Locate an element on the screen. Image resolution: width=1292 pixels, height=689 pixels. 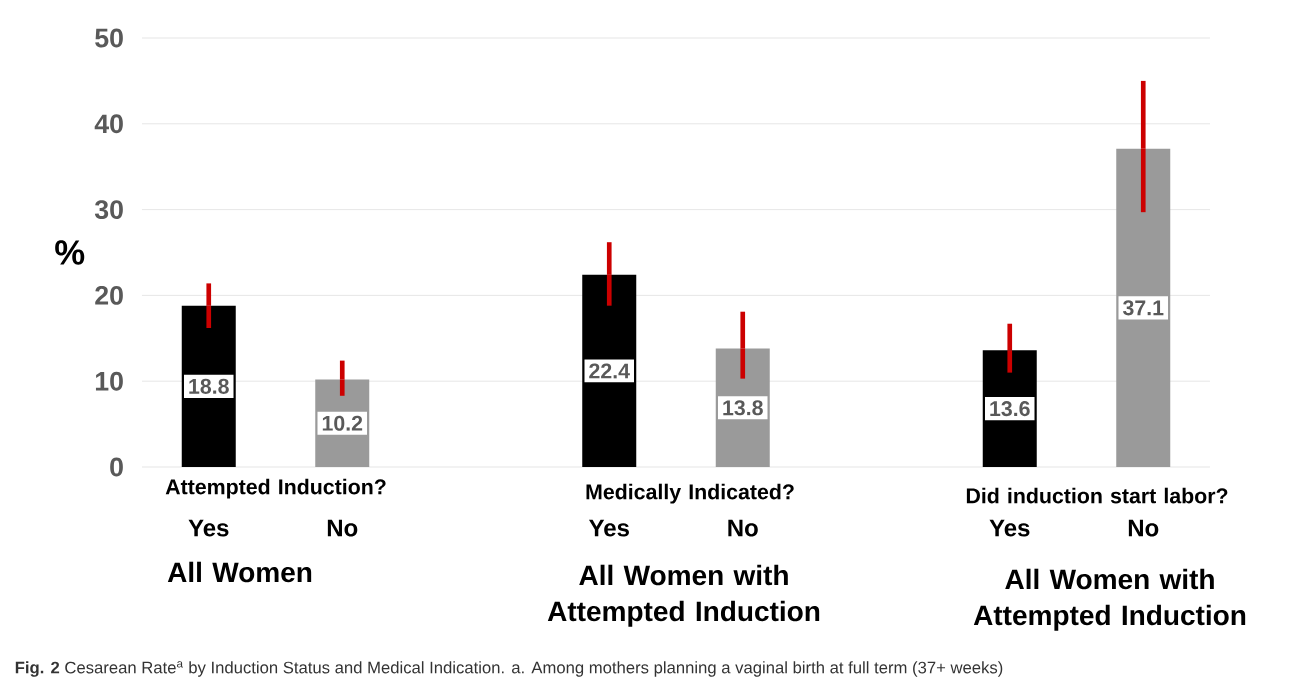
y-axis-title: % is located at coordinates (70, 252).